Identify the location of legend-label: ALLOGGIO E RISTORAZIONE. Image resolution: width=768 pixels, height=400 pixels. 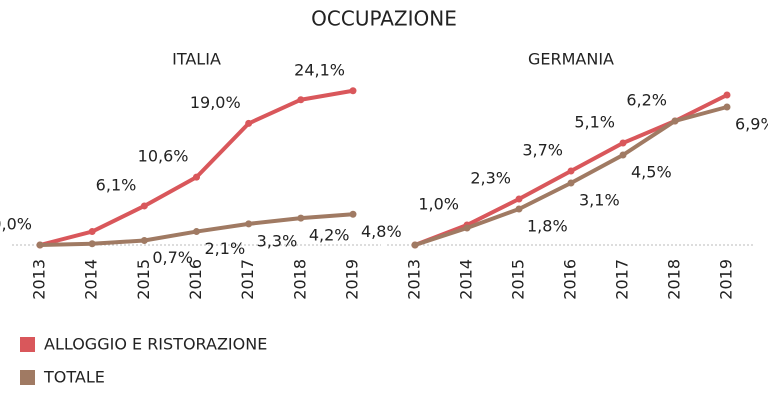
(155, 344).